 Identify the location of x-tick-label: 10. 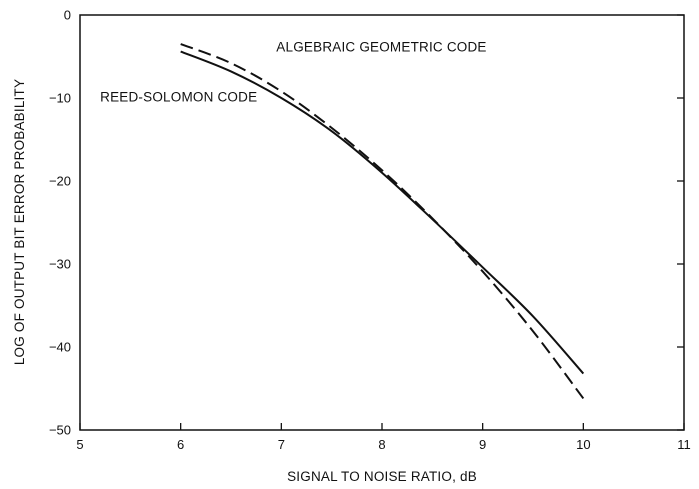
(583, 444).